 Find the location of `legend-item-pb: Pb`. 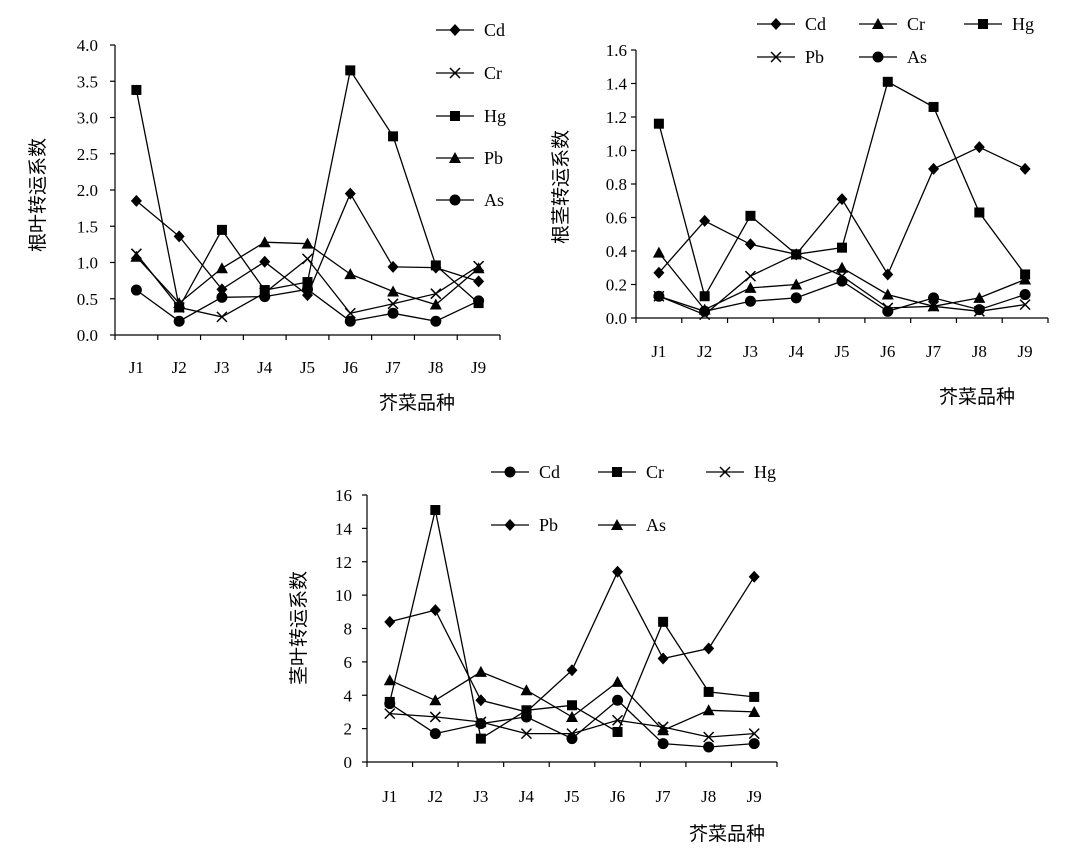

legend-item-pb: Pb is located at coordinates (790, 57).